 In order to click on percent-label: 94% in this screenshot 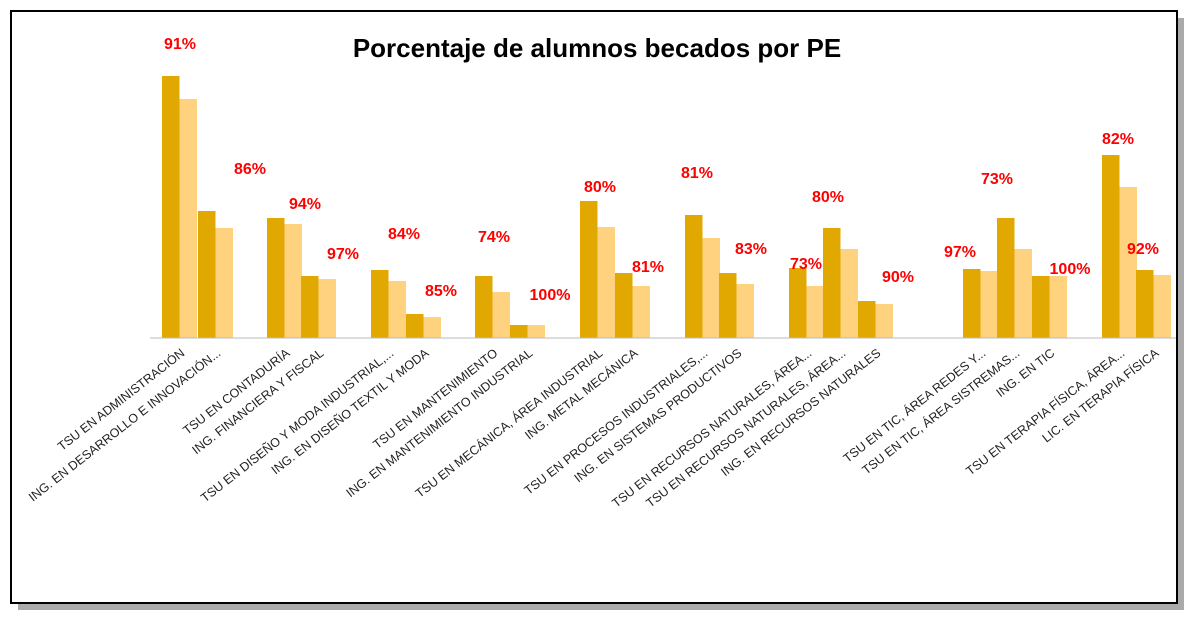, I will do `click(305, 204)`.